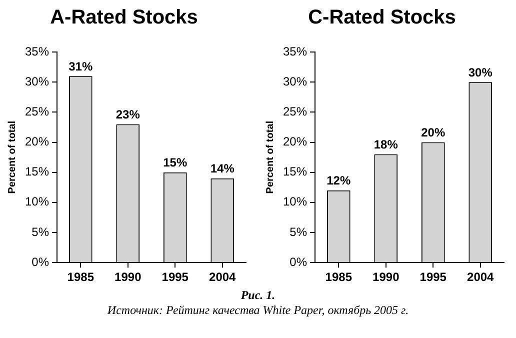 Image resolution: width=516 pixels, height=338 pixels. I want to click on data-label: 30%, so click(480, 72).